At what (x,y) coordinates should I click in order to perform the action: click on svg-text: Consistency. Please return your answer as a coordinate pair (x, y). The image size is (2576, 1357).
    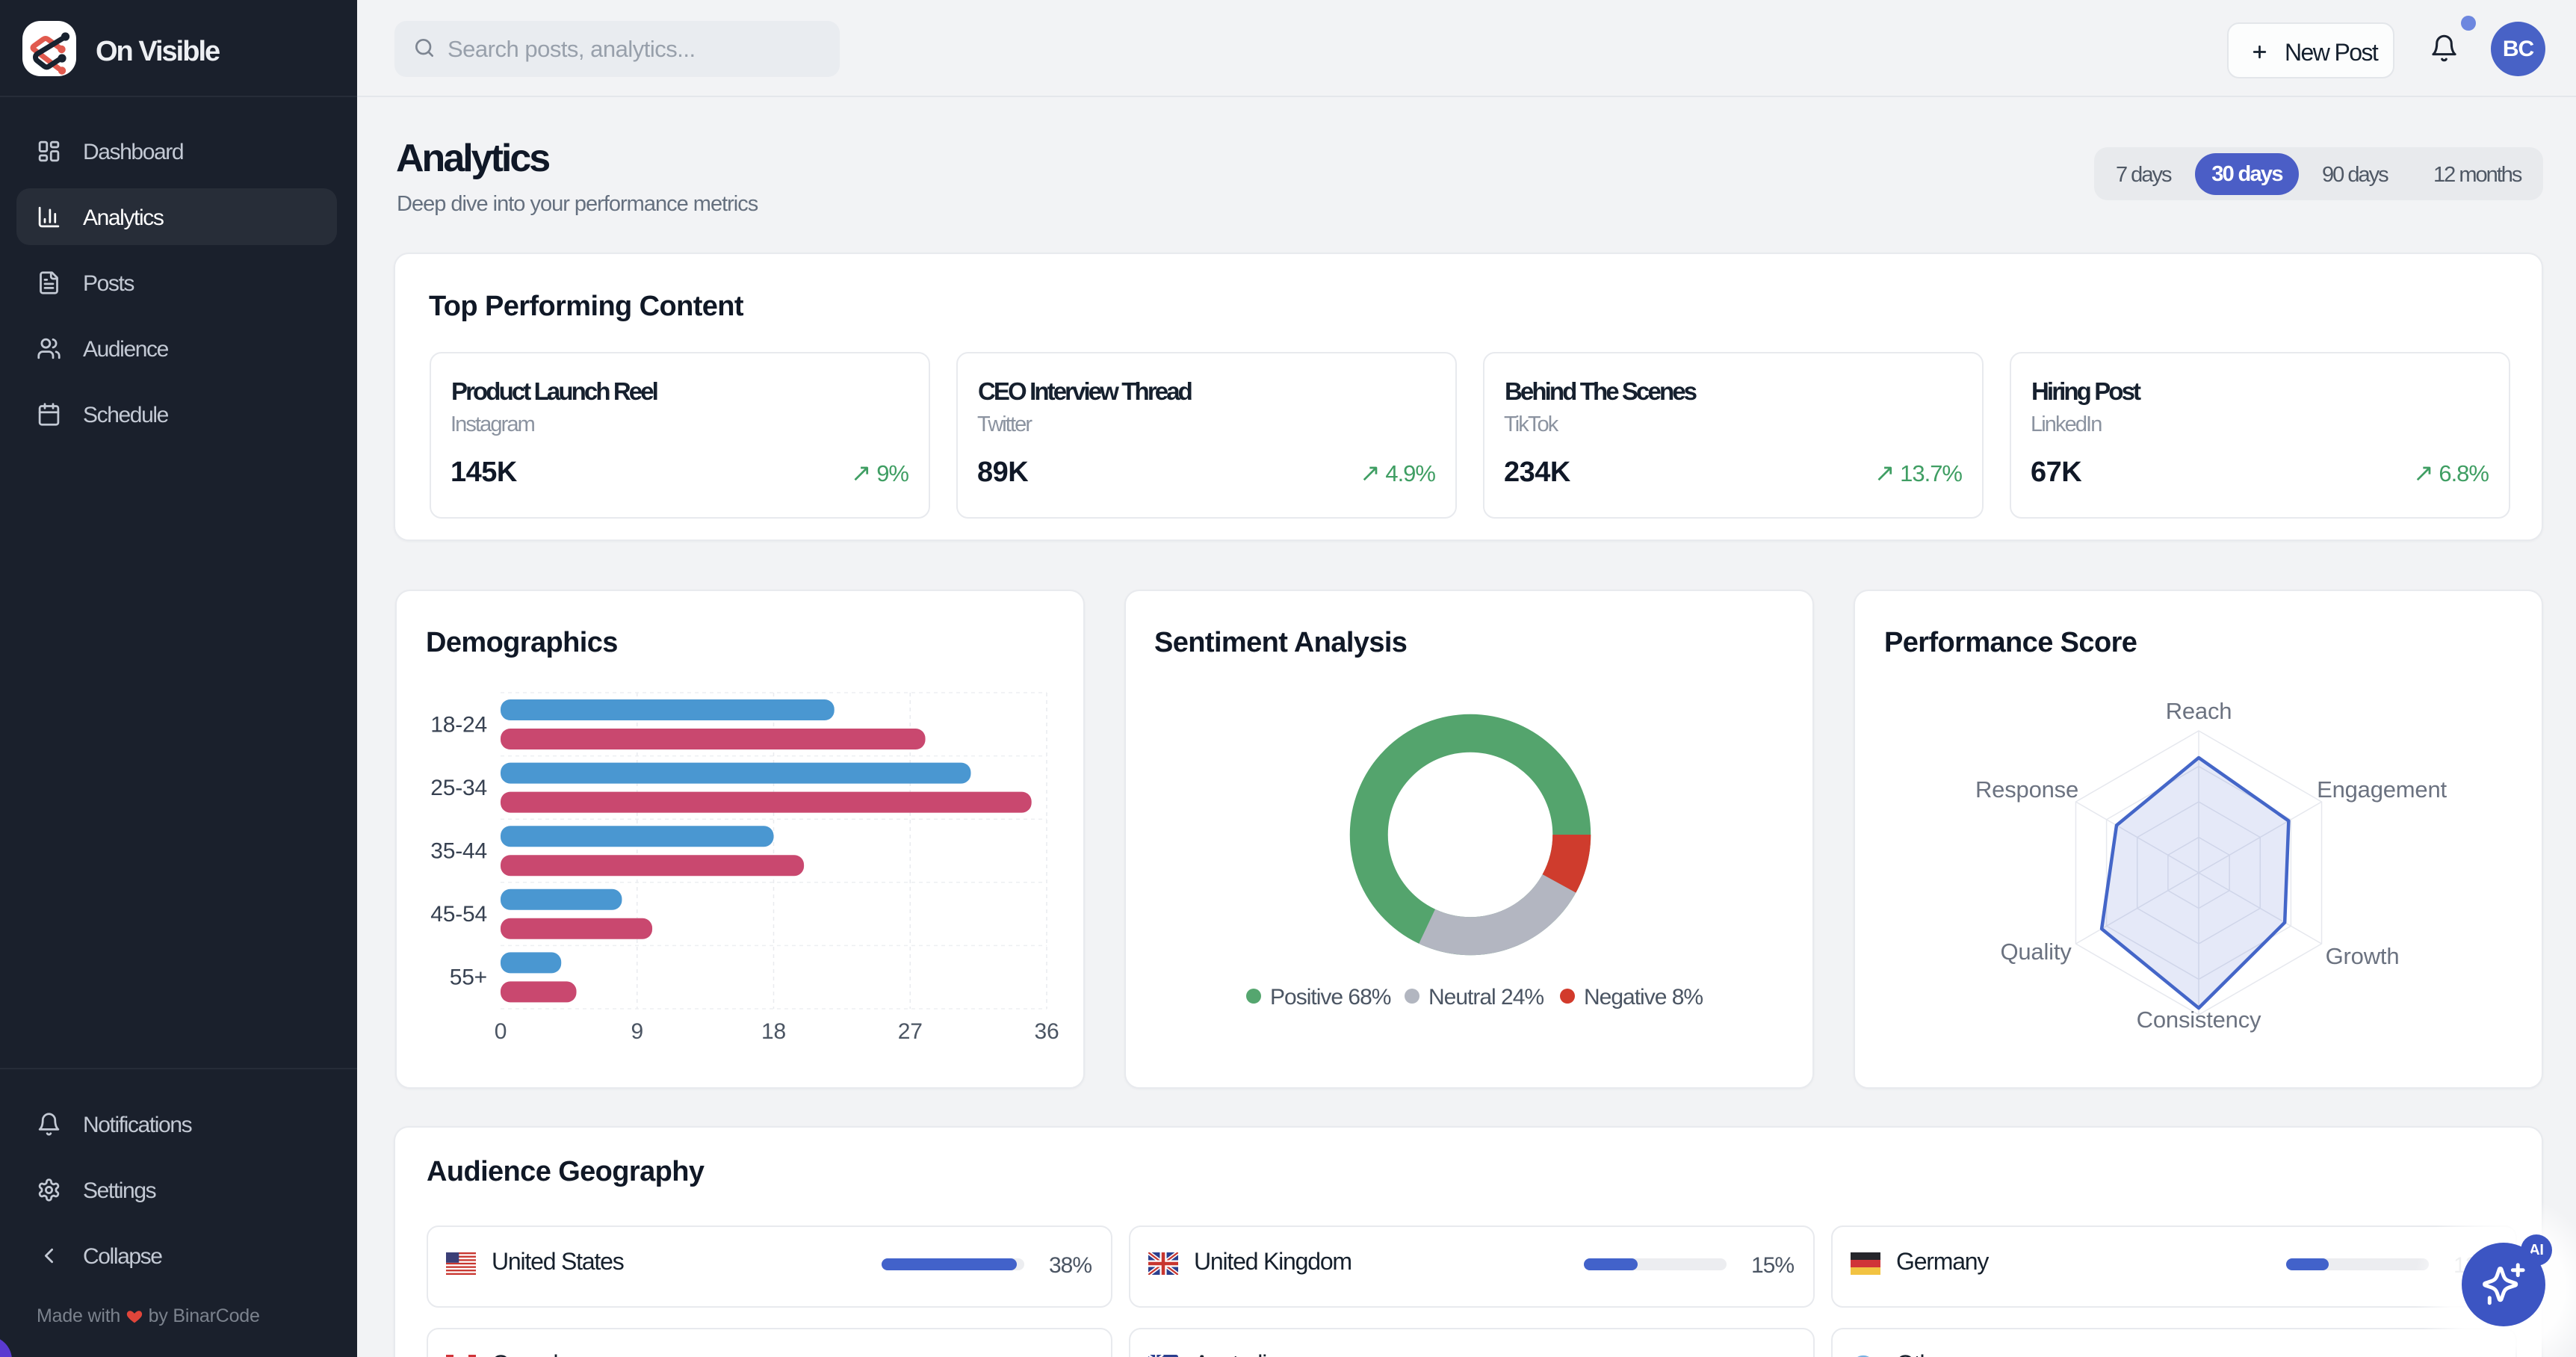
    Looking at the image, I should click on (2199, 1020).